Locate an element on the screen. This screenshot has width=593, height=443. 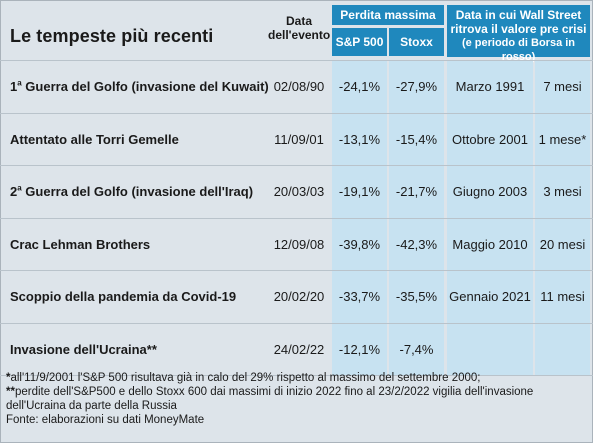
event-name-rest: Guerra del Golfo (invasione del Kuwait) is located at coordinates (145, 86).